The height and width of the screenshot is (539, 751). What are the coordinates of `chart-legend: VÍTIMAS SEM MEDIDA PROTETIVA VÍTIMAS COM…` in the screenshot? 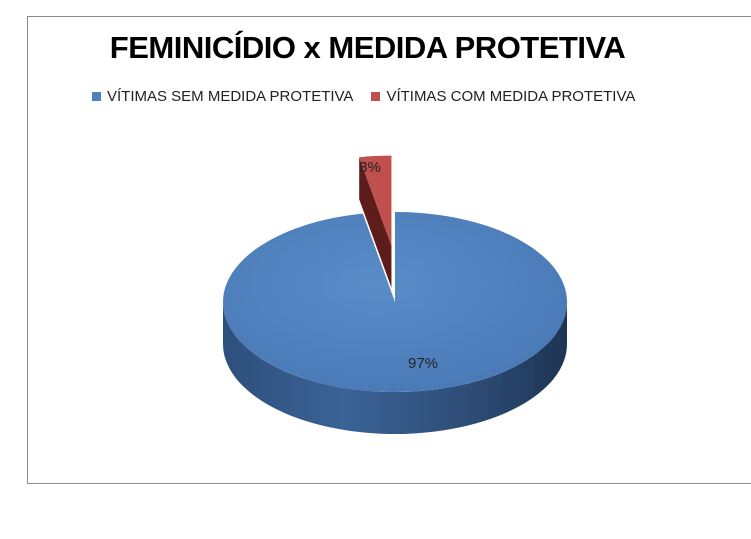 It's located at (372, 96).